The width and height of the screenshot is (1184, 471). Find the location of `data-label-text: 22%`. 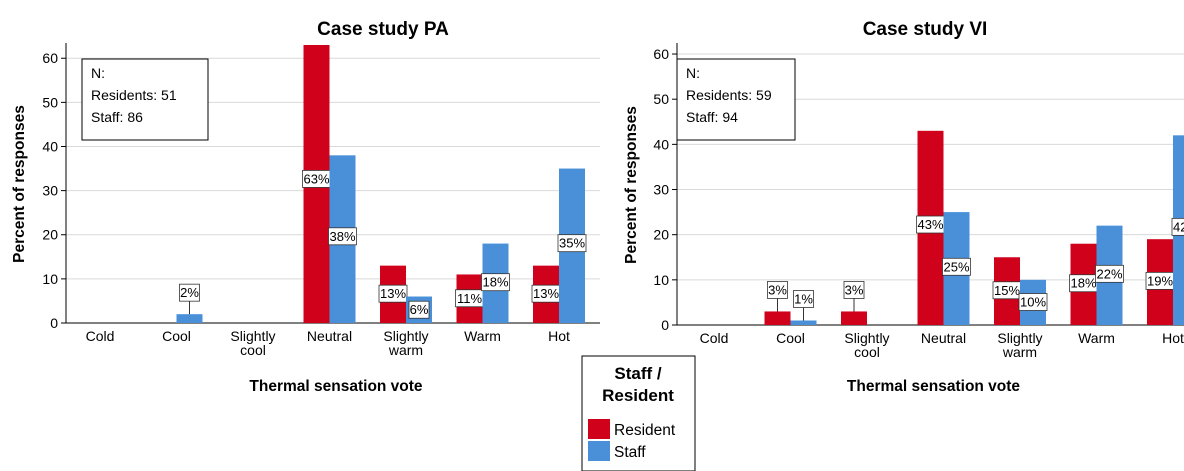

data-label-text: 22% is located at coordinates (1109, 273).